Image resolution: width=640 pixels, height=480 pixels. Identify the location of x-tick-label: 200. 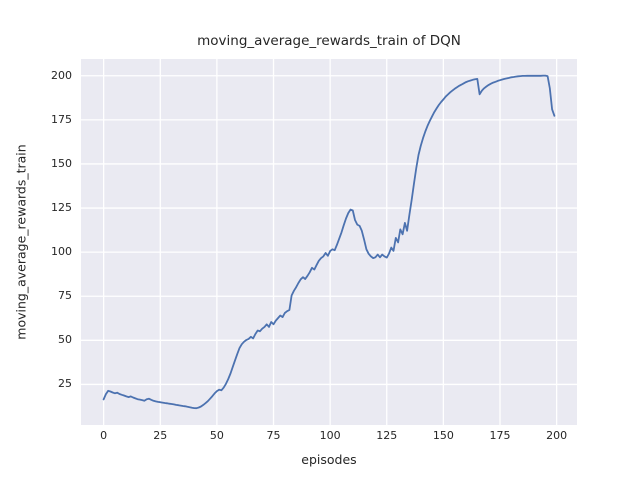
(557, 435).